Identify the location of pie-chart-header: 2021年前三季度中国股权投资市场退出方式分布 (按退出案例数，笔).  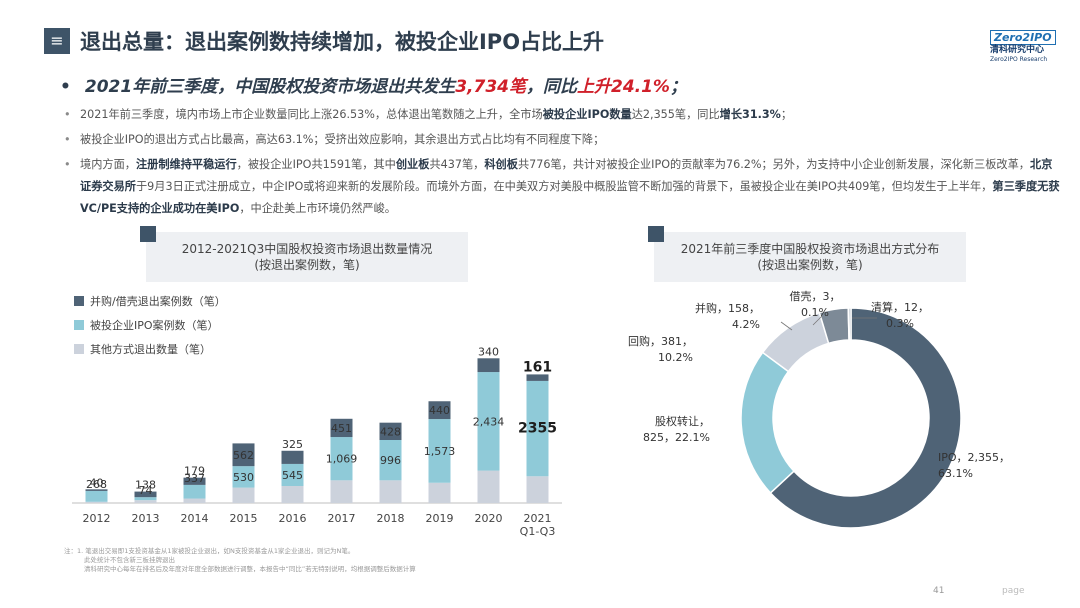
(807, 254).